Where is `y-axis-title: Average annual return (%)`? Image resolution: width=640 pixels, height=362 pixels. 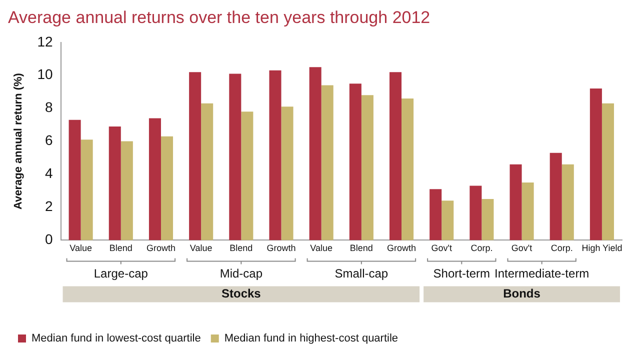 y-axis-title: Average annual return (%) is located at coordinates (18, 141).